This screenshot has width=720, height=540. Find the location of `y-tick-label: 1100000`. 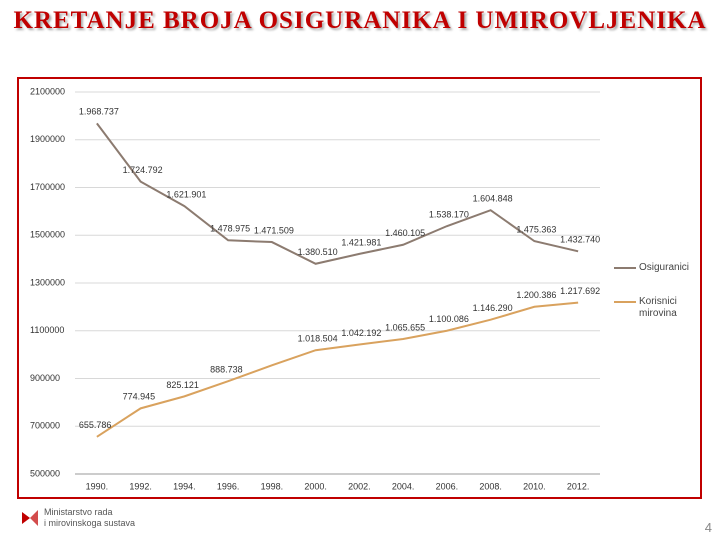

y-tick-label: 1100000 is located at coordinates (47, 330).